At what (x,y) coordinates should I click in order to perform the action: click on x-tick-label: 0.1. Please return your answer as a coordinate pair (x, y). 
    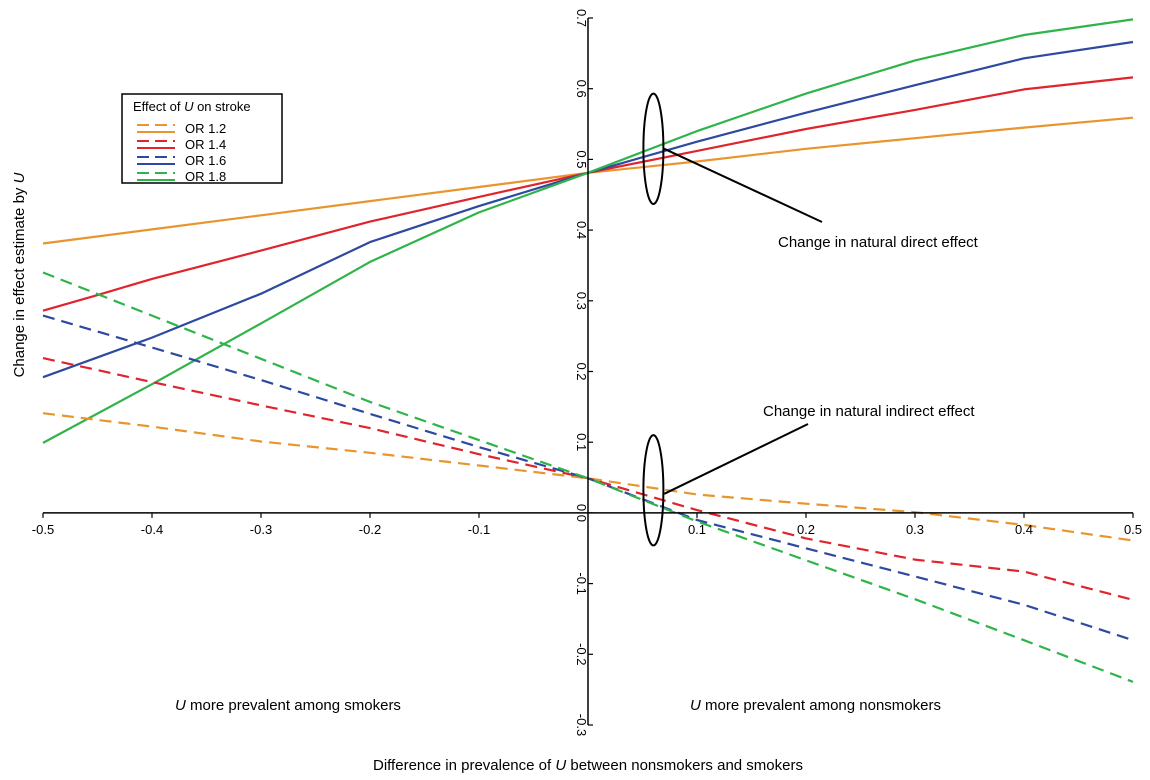
    Looking at the image, I should click on (697, 529).